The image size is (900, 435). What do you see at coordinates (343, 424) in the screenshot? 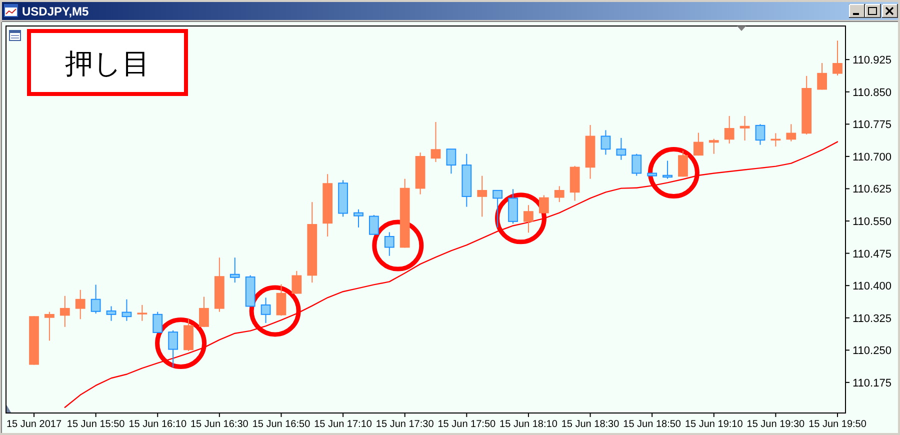
I see `x-tick-label: 15 Jun 17:10` at bounding box center [343, 424].